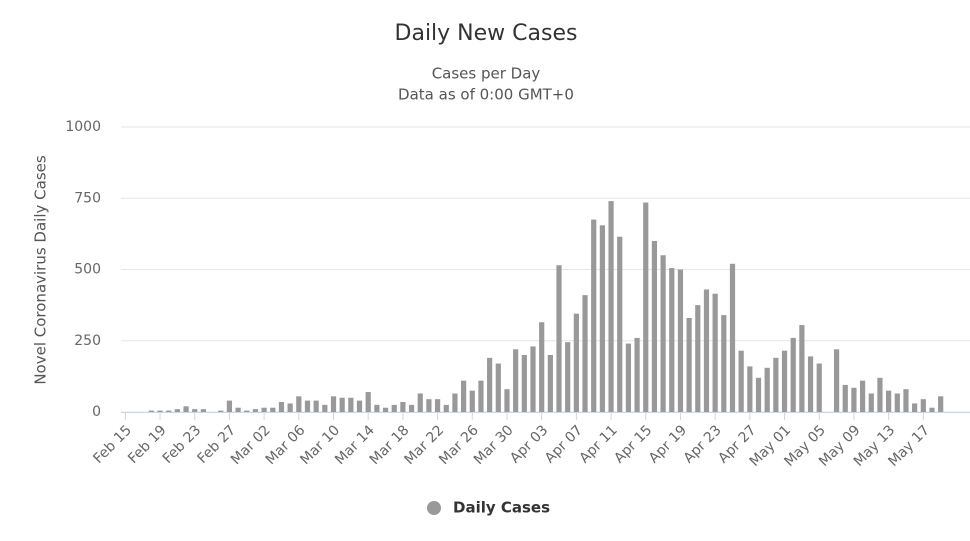 The width and height of the screenshot is (970, 541). I want to click on y-tick-label: 1000, so click(83, 127).